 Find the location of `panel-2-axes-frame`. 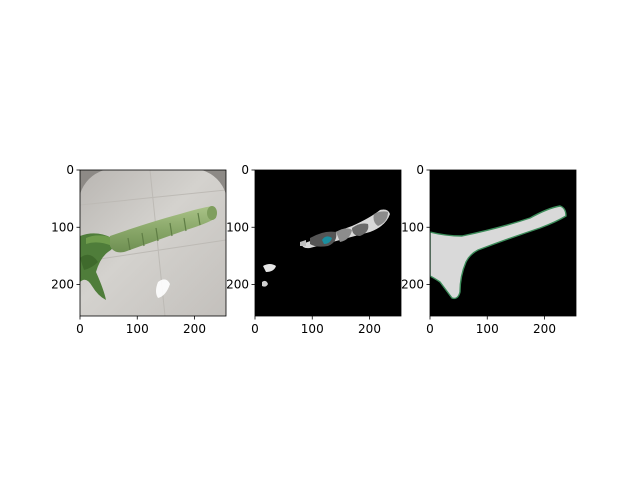

panel-2-axes-frame is located at coordinates (328, 243).